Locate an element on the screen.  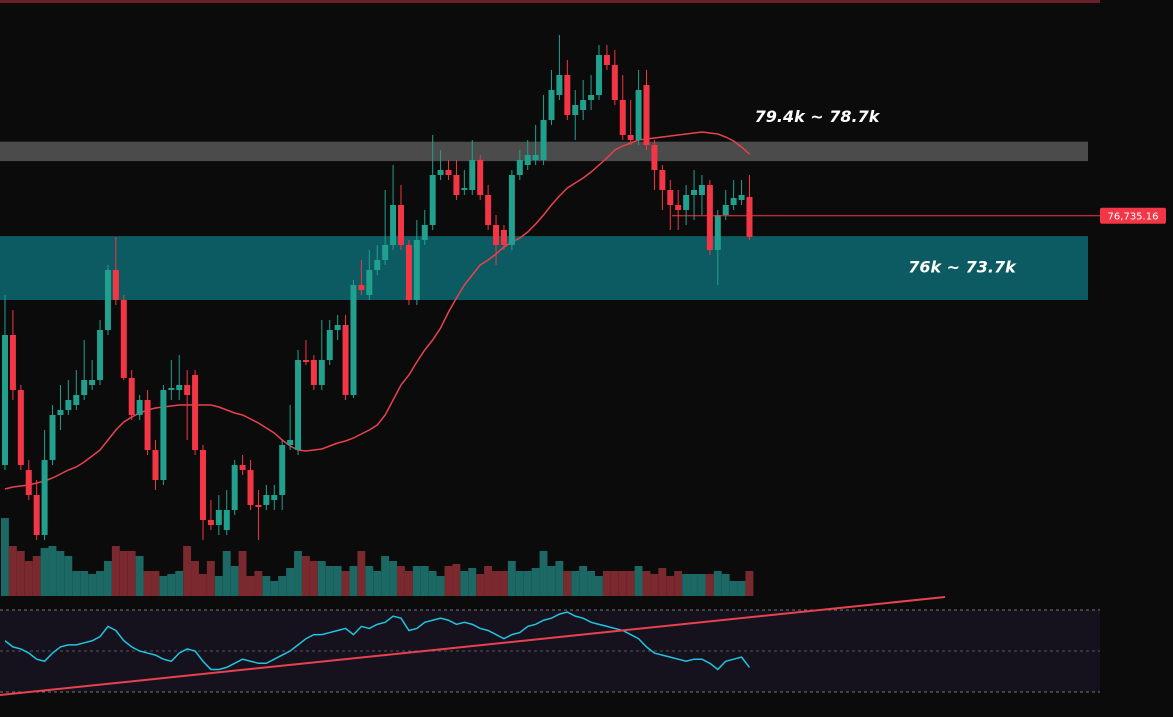
rsi-trendline is located at coordinates (473, 646).